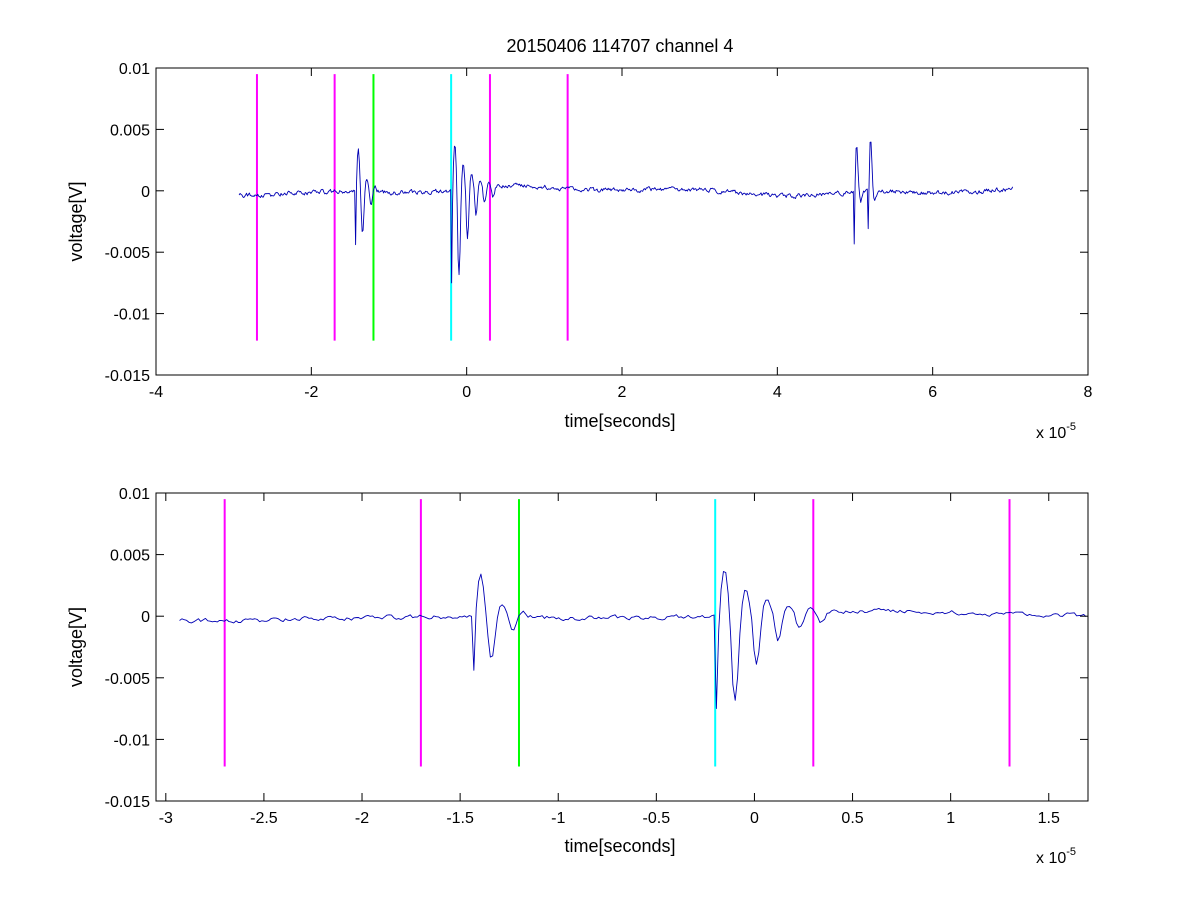  Describe the element at coordinates (156, 392) in the screenshot. I see `x-tick-label: -4` at that location.